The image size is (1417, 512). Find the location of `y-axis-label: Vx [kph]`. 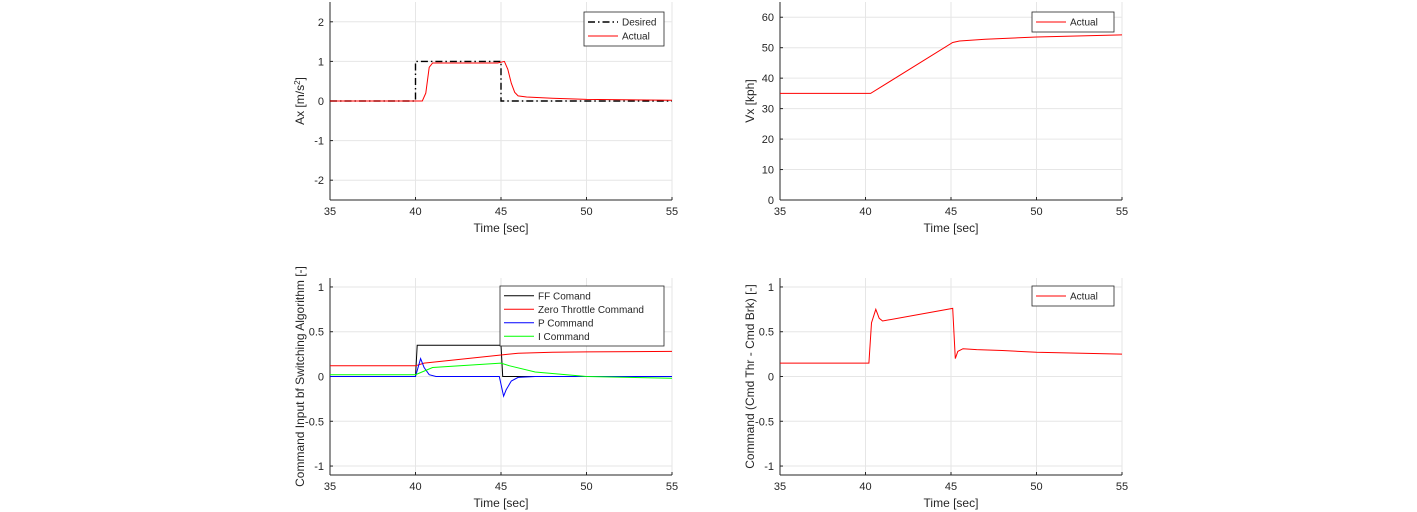

y-axis-label: Vx [kph] is located at coordinates (750, 100).